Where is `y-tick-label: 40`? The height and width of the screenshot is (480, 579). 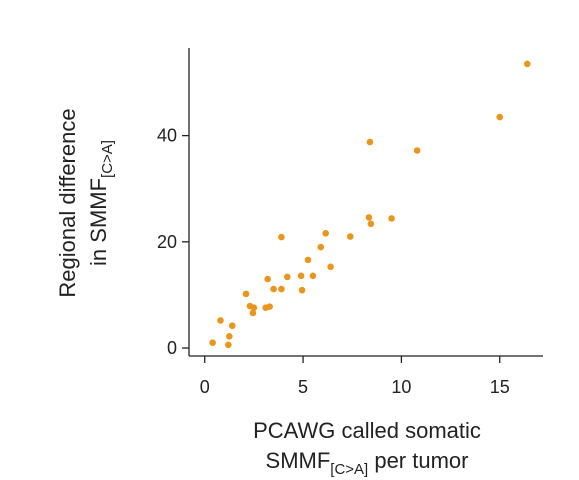 y-tick-label: 40 is located at coordinates (167, 136).